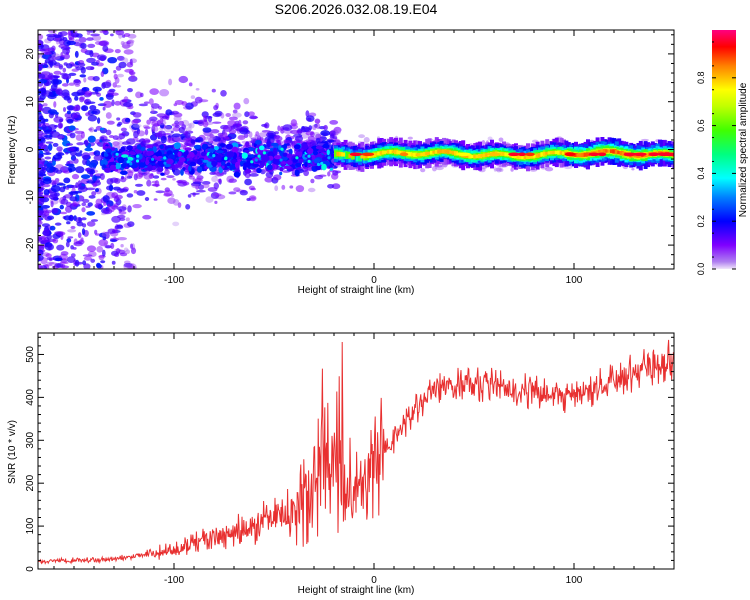 The height and width of the screenshot is (600, 750). What do you see at coordinates (701, 221) in the screenshot?
I see `colorbar-tick-label: 0.2` at bounding box center [701, 221].